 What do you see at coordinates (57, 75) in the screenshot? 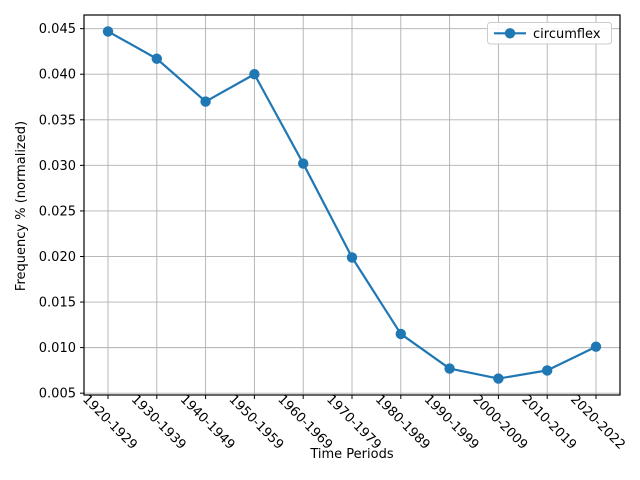
I see `y-tick-label: 0.040` at bounding box center [57, 75].